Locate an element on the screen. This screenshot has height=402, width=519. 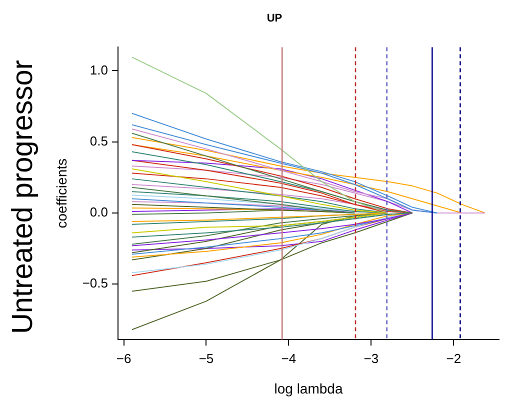
y-tick-label: 0.0 is located at coordinates (99, 212).